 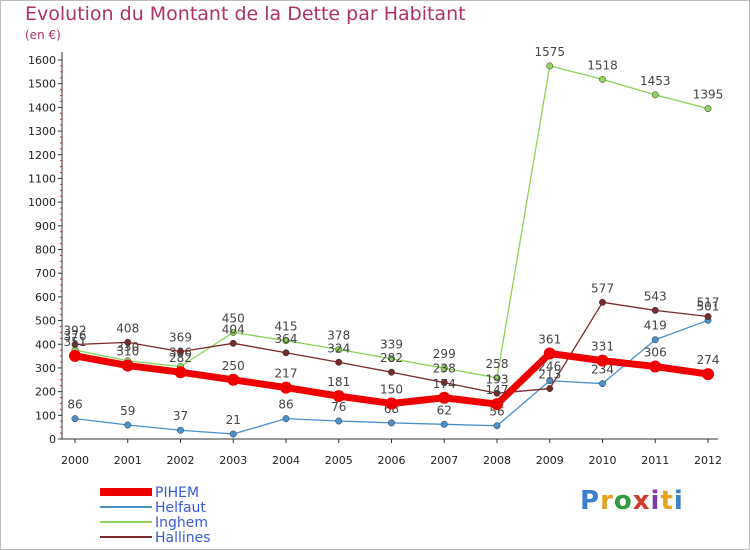 I want to click on data-label: 378, so click(x=338, y=335).